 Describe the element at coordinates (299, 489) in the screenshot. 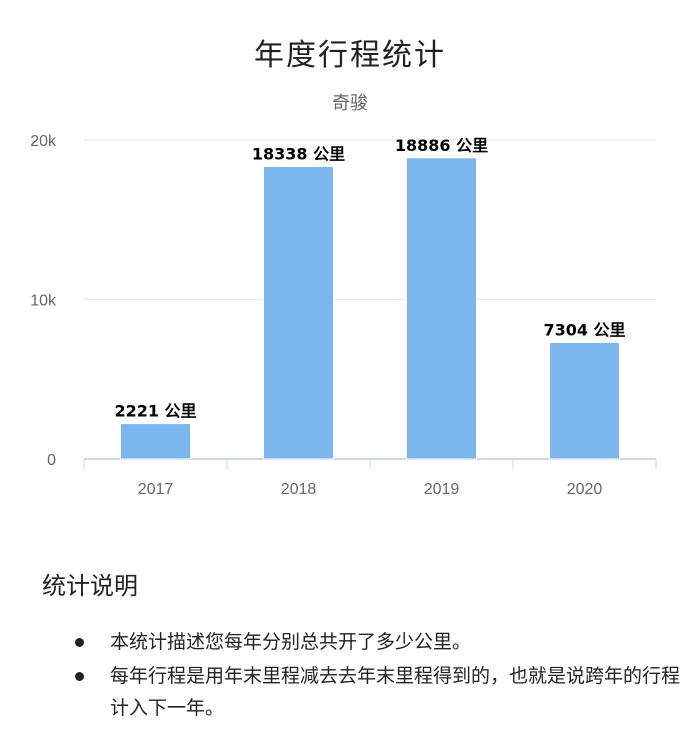

I see `x-tick-label: 2018` at that location.